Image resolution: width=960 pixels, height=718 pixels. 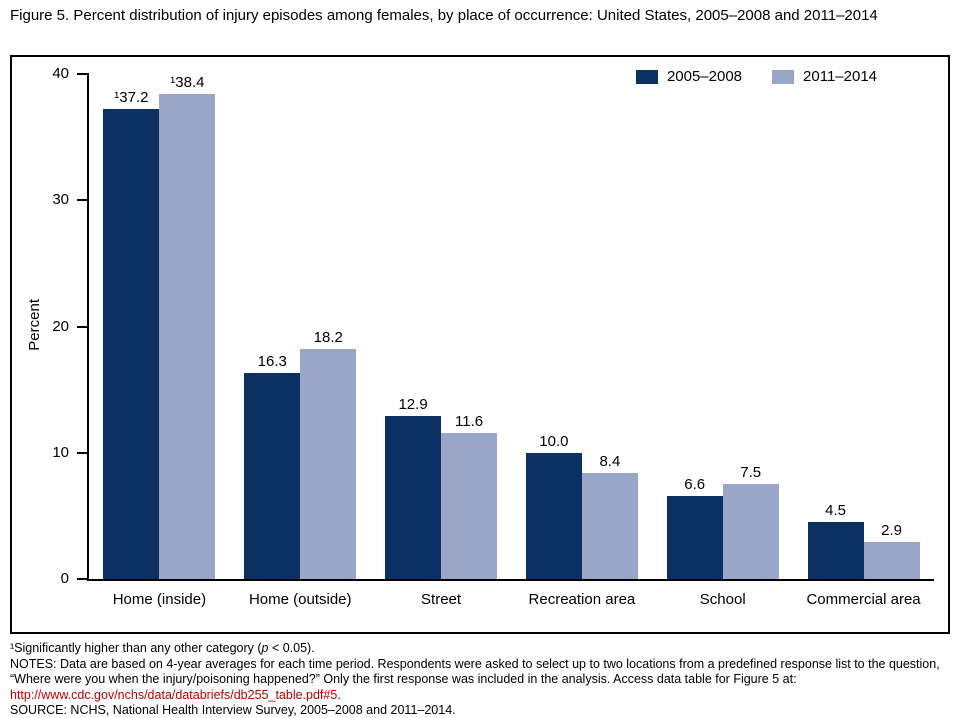 I want to click on value-label-2005-2008-recreation-area: 10.0, so click(x=554, y=441).